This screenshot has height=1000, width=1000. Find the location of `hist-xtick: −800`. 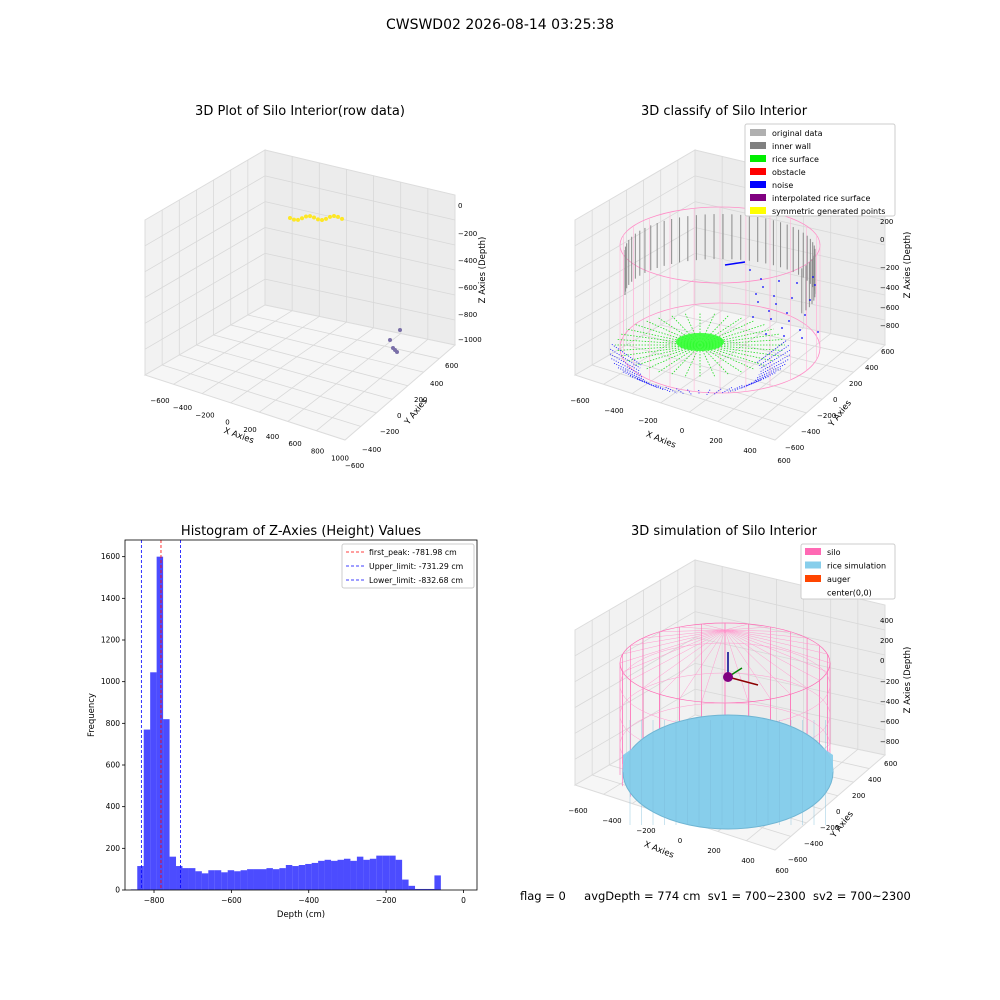

hist-xtick: −800 is located at coordinates (154, 900).